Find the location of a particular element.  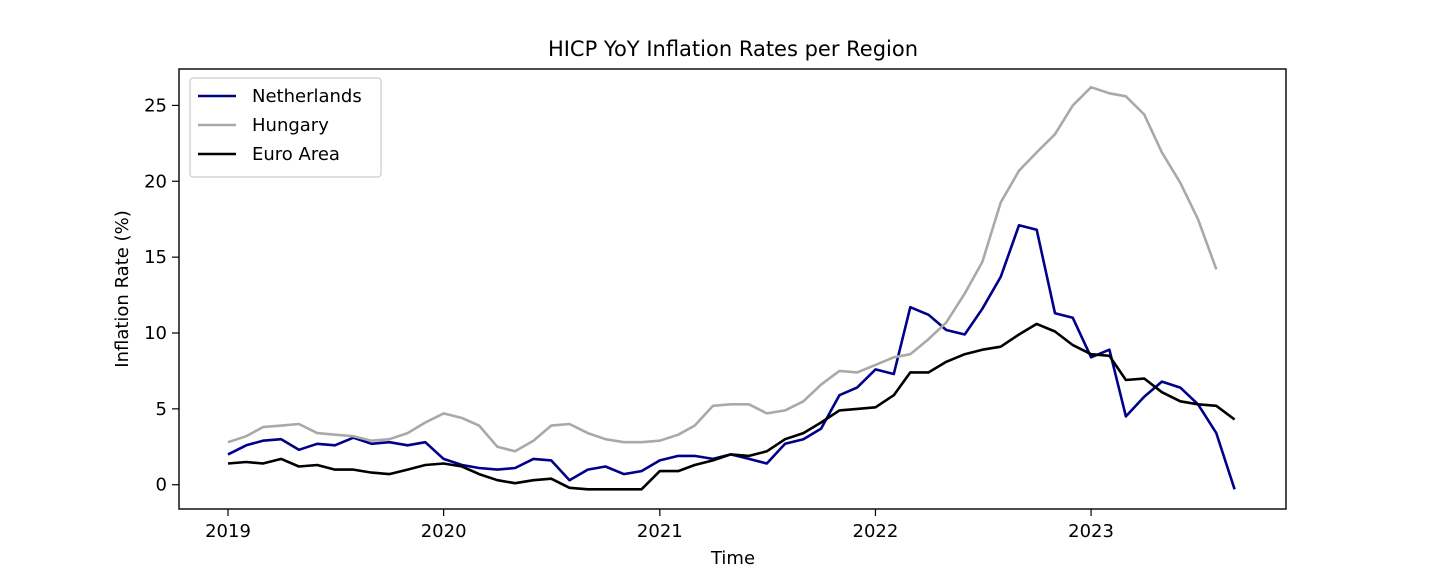

y-tick-label: 0 is located at coordinates (161, 485).